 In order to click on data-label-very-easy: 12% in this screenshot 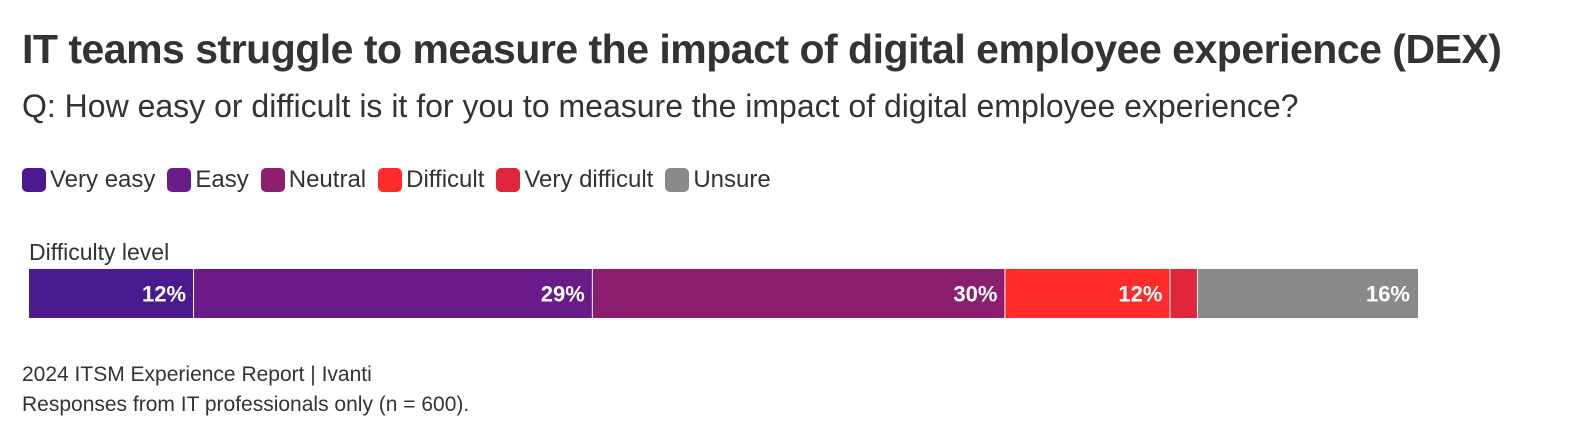, I will do `click(164, 294)`.